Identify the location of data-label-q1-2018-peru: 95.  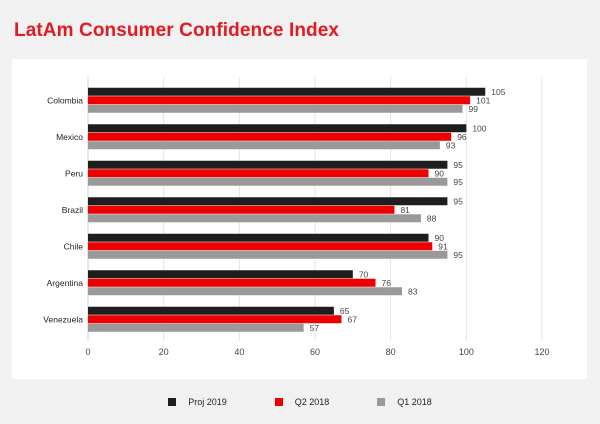
(458, 182).